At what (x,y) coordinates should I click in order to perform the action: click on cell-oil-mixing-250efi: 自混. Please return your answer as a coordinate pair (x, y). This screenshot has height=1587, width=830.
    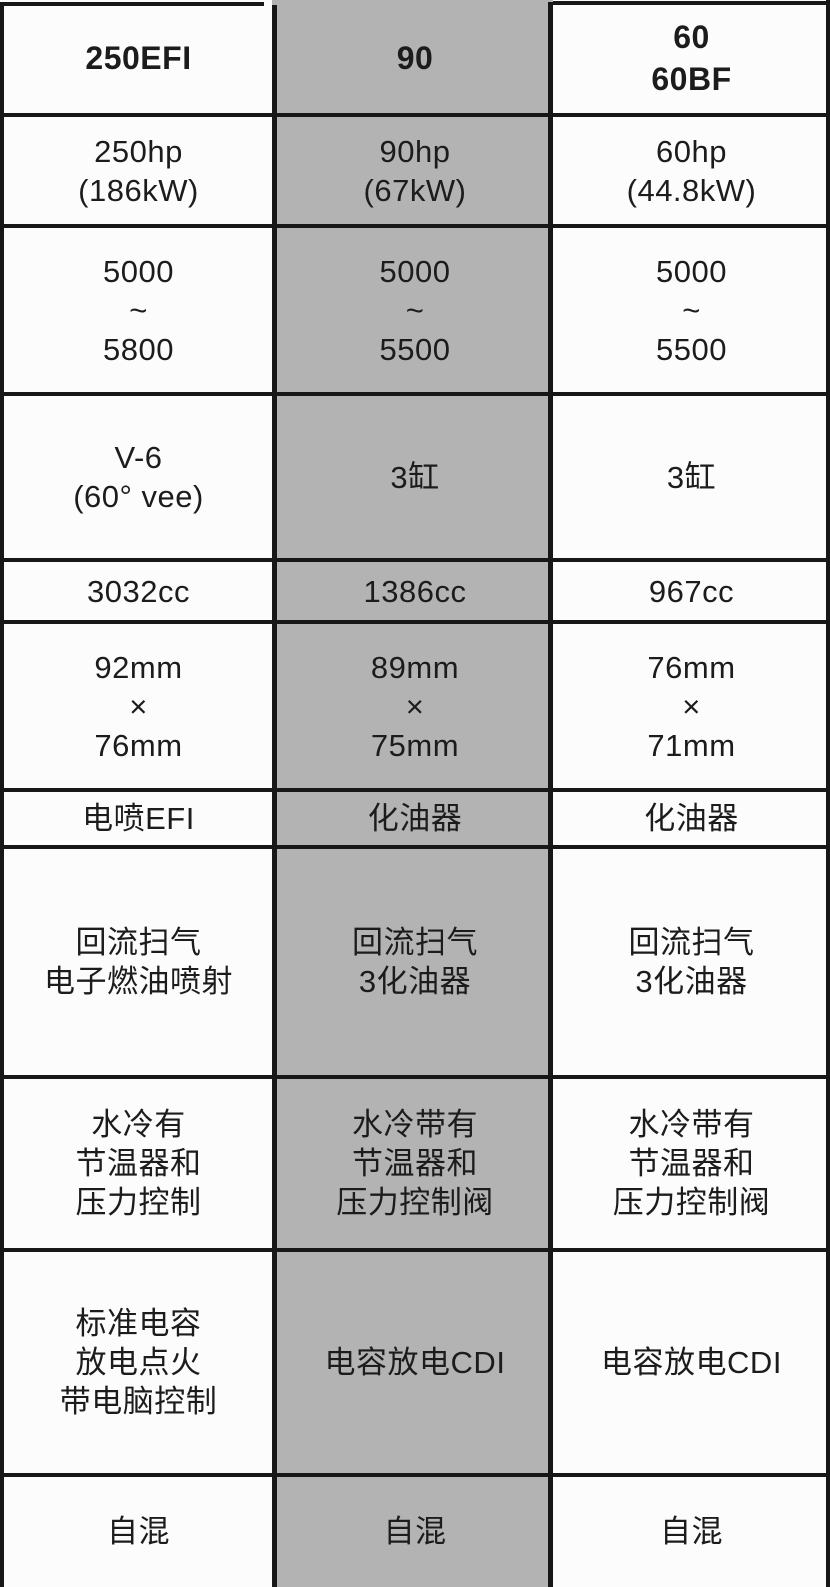
    Looking at the image, I should click on (138, 1531).